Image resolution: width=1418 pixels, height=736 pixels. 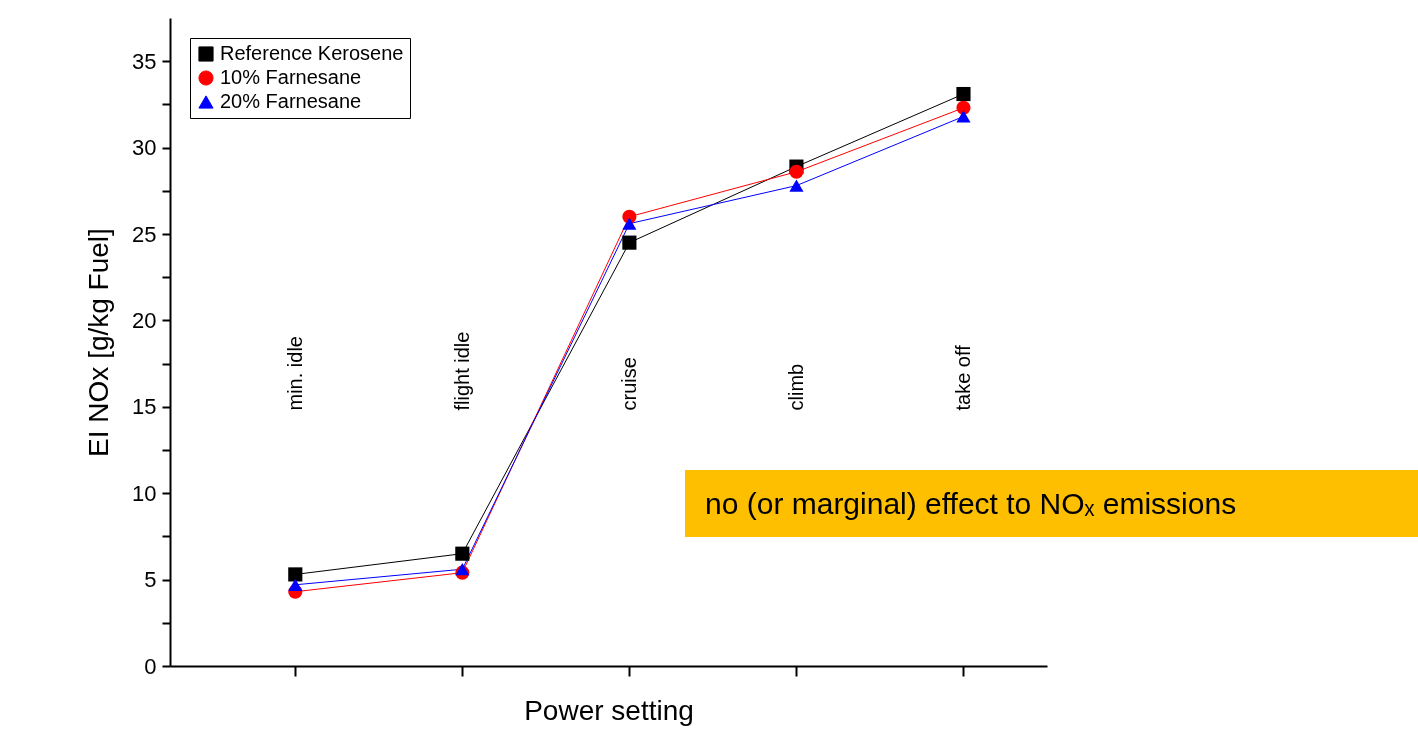 I want to click on x-tick-label: min. idle, so click(x=294, y=373).